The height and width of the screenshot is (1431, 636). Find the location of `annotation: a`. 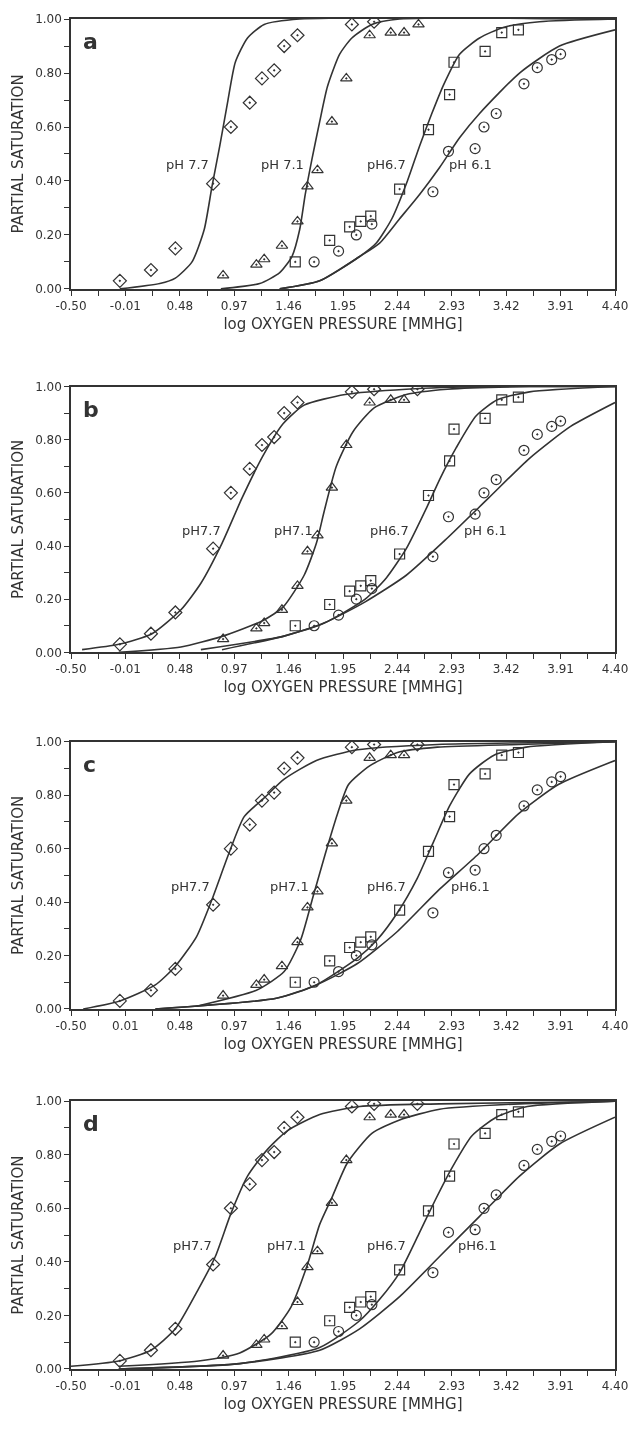

annotation: a is located at coordinates (90, 41).